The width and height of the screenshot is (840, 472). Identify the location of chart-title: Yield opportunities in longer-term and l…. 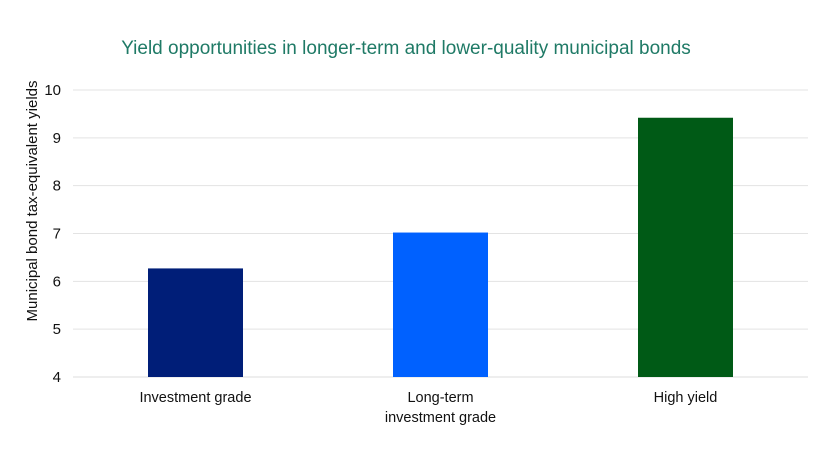
(406, 48).